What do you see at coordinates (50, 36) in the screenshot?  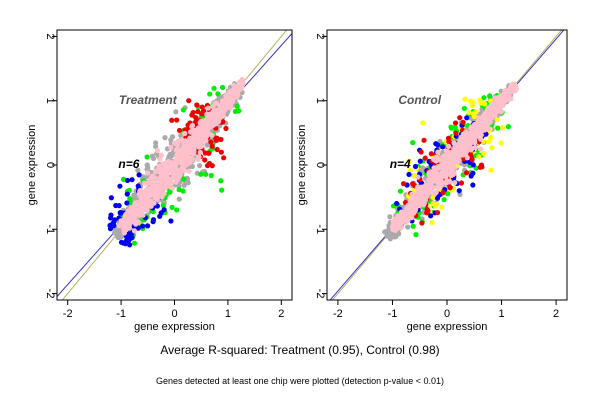 I see `y-tick-label: 2` at bounding box center [50, 36].